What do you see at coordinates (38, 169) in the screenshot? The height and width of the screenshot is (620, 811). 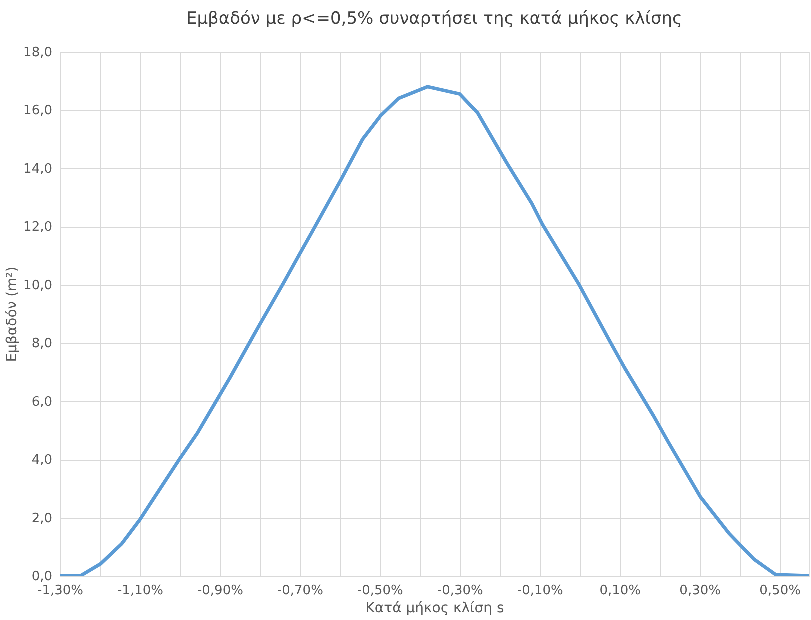 I see `y-tick-label: 14,0` at bounding box center [38, 169].